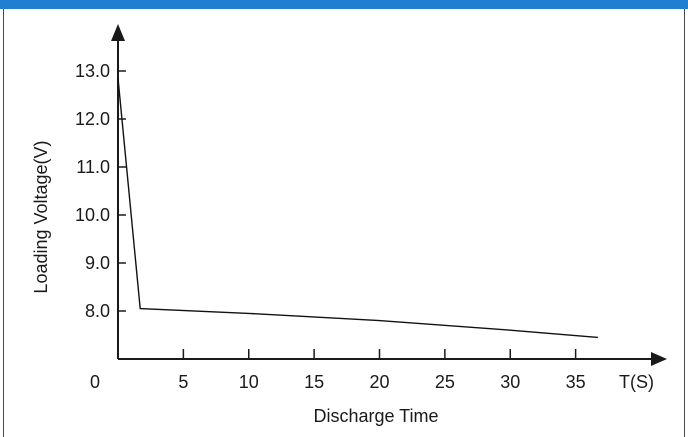  I want to click on y-tick-label: 11.0, so click(93, 167).